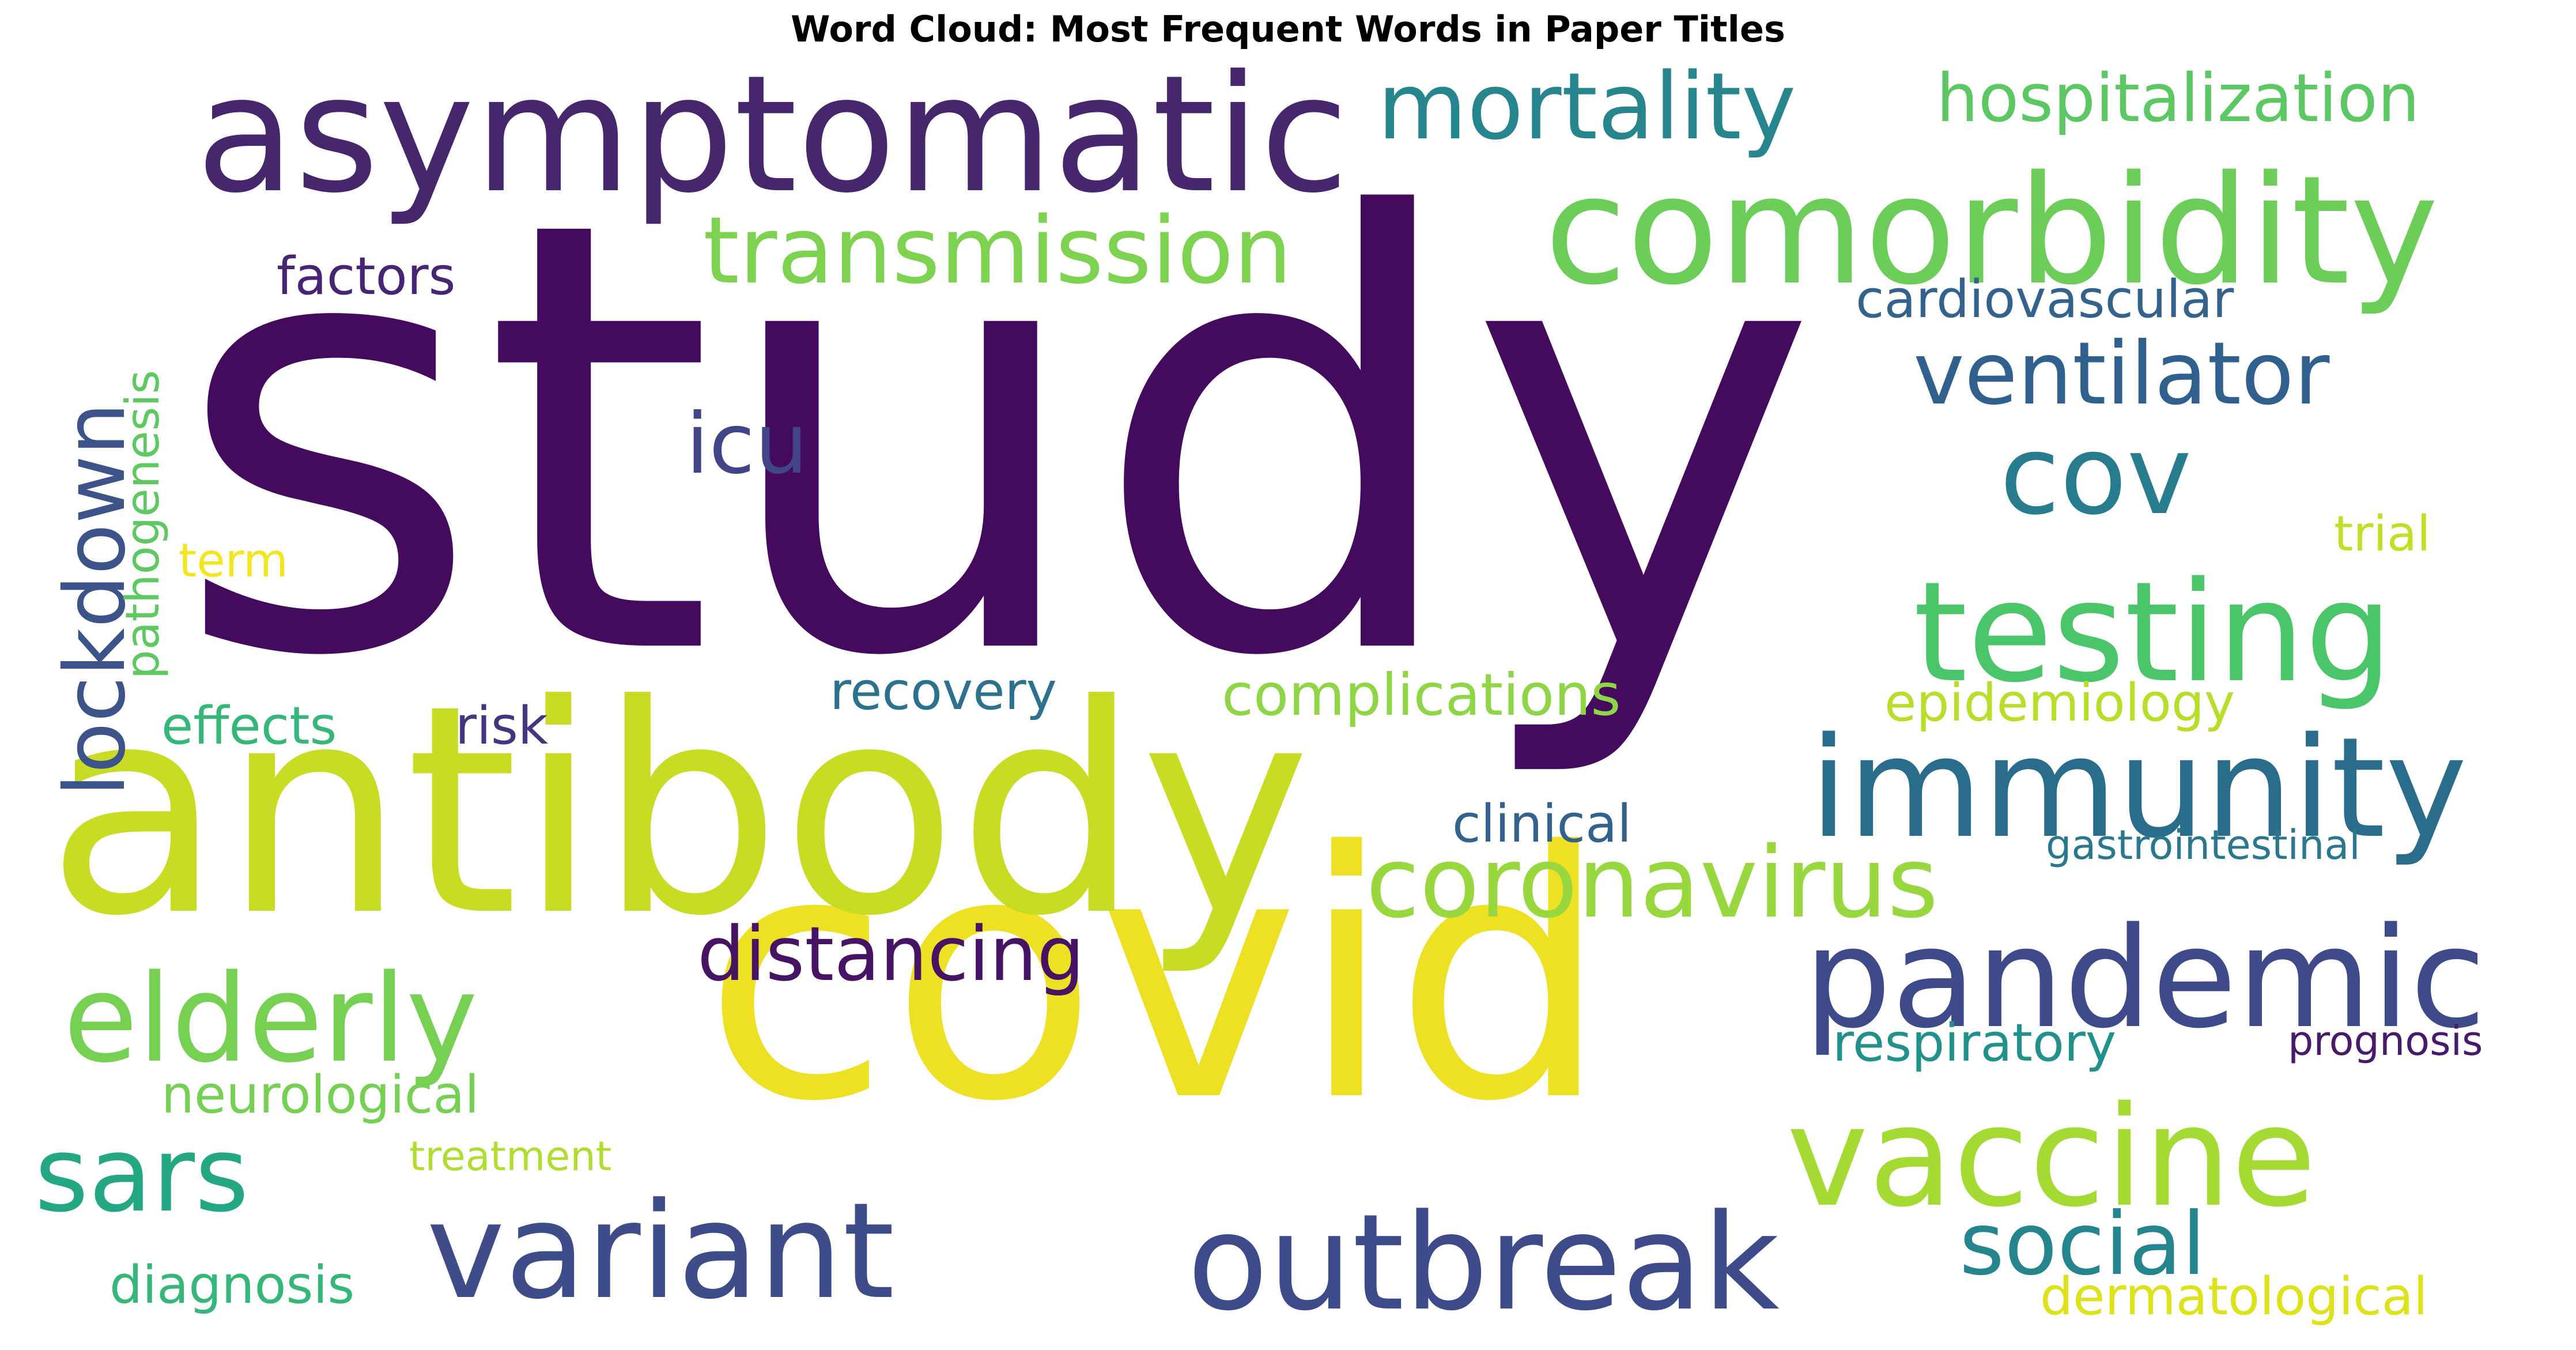 This screenshot has width=2576, height=1350. What do you see at coordinates (1653, 883) in the screenshot?
I see `word-coronavirus: coronavirus` at bounding box center [1653, 883].